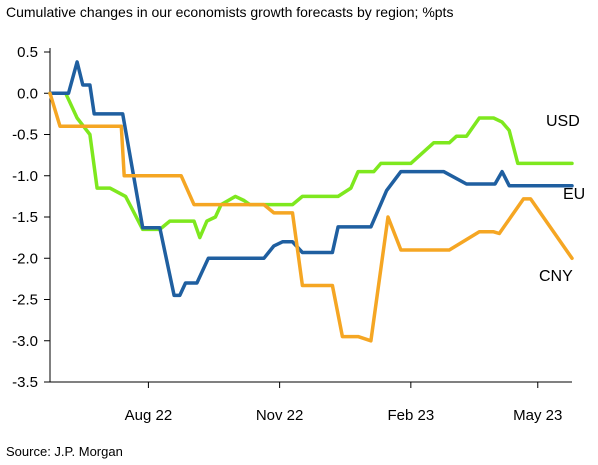 The width and height of the screenshot is (598, 465). What do you see at coordinates (25, 217) in the screenshot?
I see `y-tick-label: -1.5` at bounding box center [25, 217].